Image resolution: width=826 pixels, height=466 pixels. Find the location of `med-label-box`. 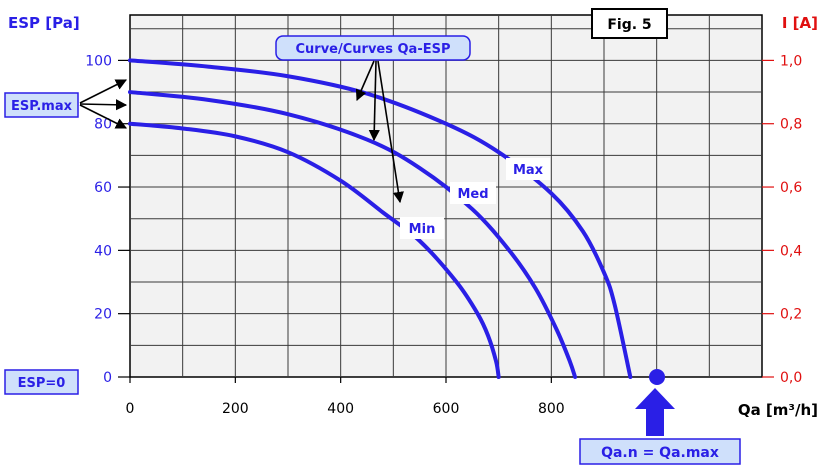

med-label-box is located at coordinates (473, 193).